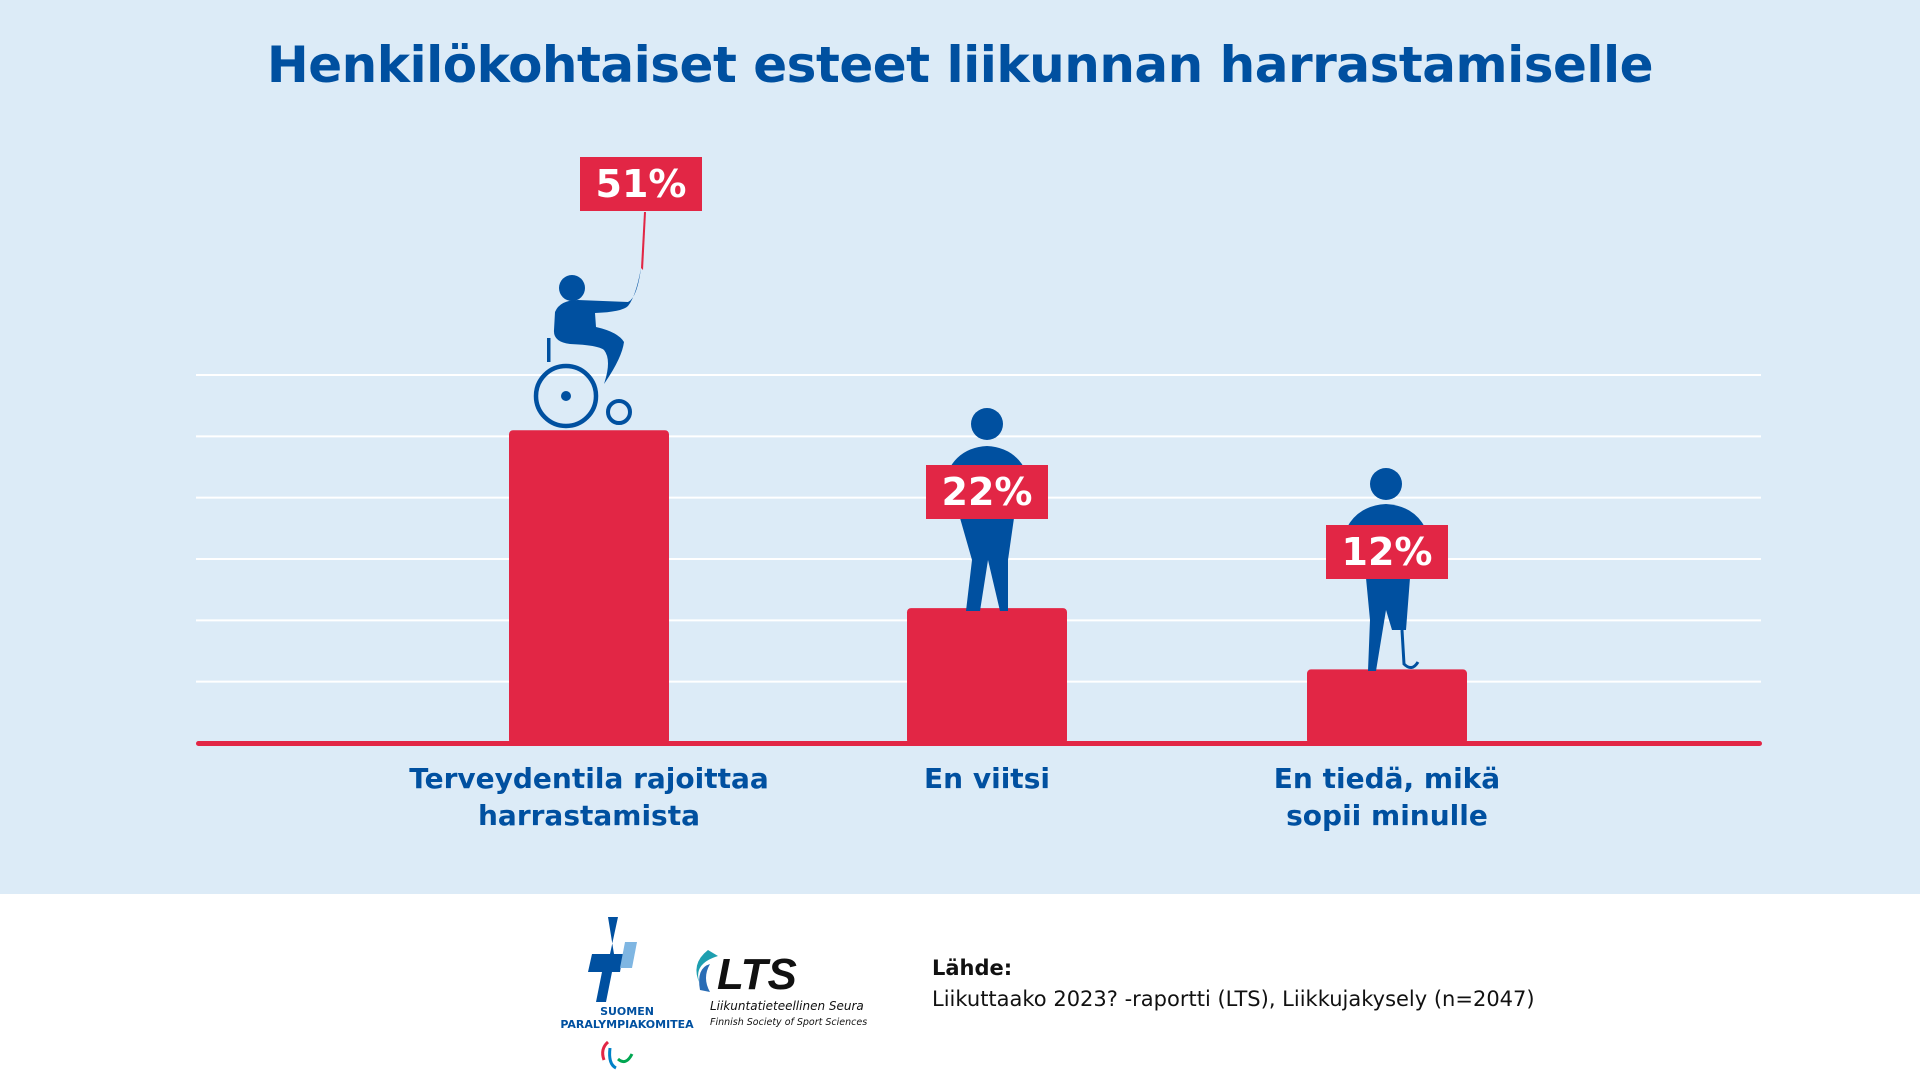 Image resolution: width=1920 pixels, height=1080 pixels. I want to click on data-label-2: 12%, so click(1387, 552).